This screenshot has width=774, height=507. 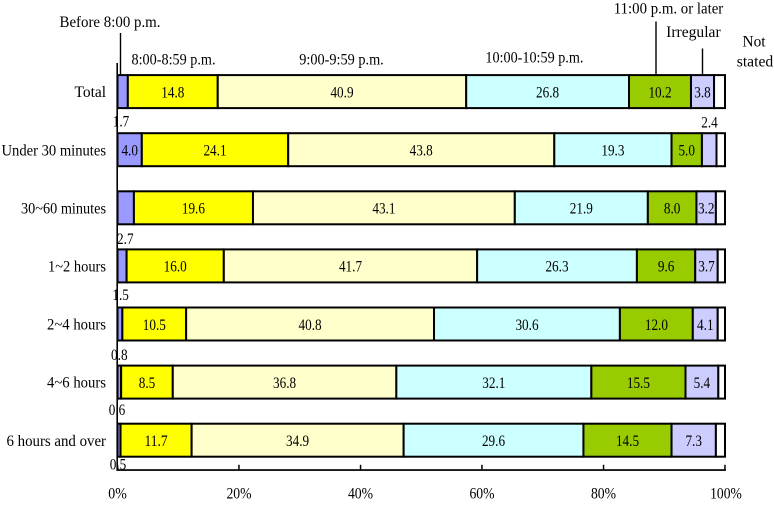 I want to click on svg-text: 32.1, so click(x=493, y=383).